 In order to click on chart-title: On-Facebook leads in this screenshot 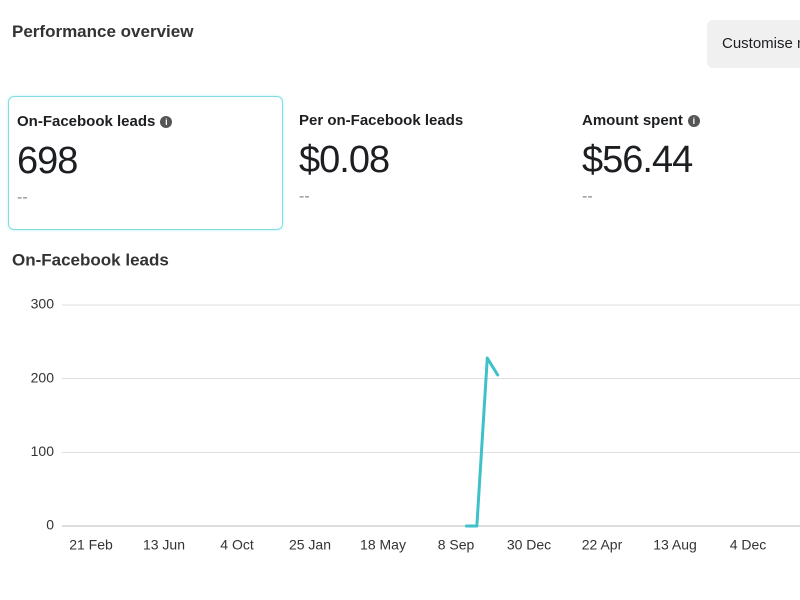, I will do `click(90, 259)`.